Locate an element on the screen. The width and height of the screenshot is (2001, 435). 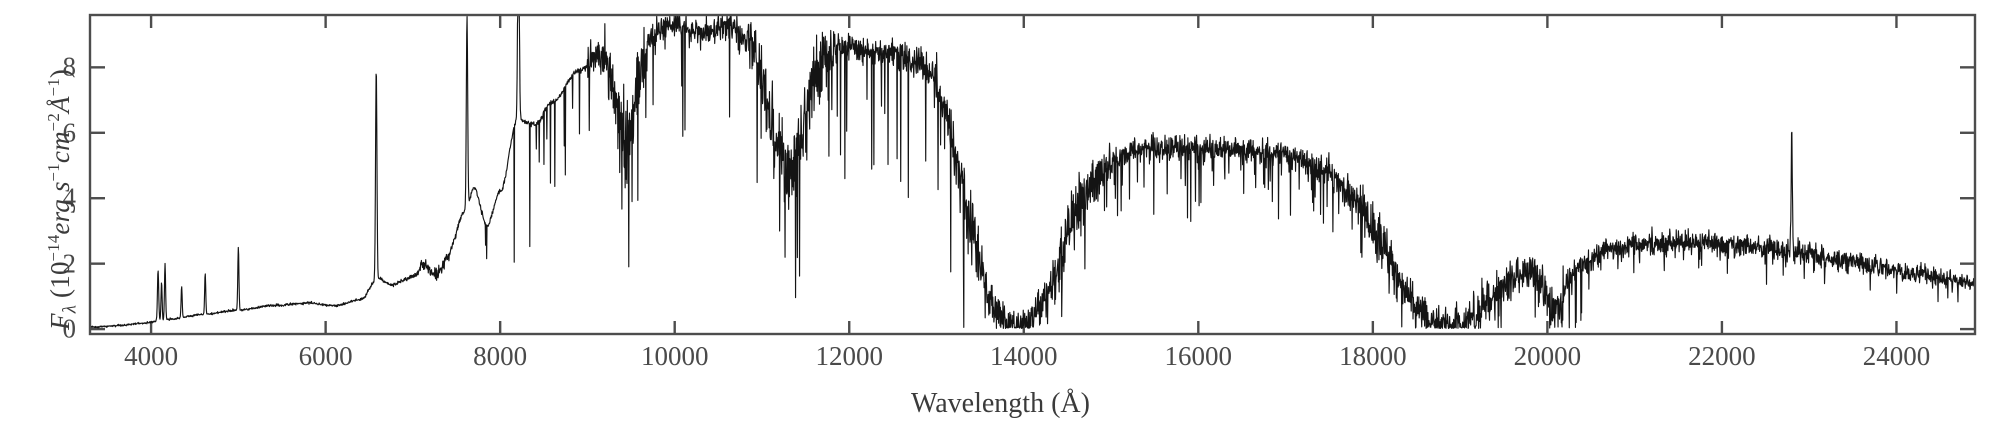
y-axis-title-symbol: F is located at coordinates (60, 321).